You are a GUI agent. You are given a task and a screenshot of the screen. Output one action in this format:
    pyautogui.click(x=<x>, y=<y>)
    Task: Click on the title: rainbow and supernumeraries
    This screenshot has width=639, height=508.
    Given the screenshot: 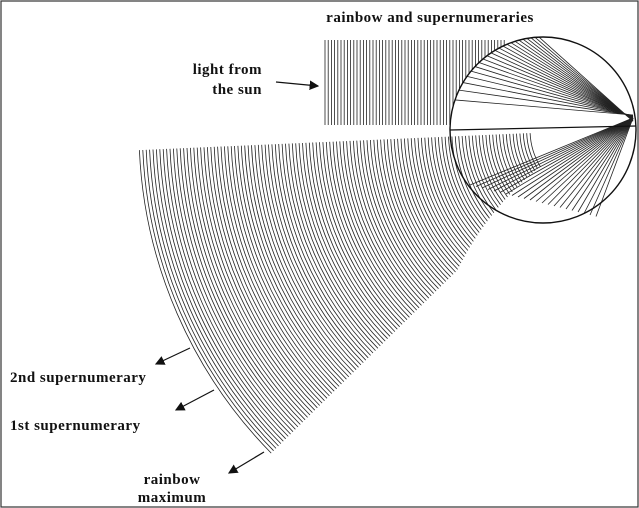 What is the action you would take?
    pyautogui.click(x=430, y=18)
    